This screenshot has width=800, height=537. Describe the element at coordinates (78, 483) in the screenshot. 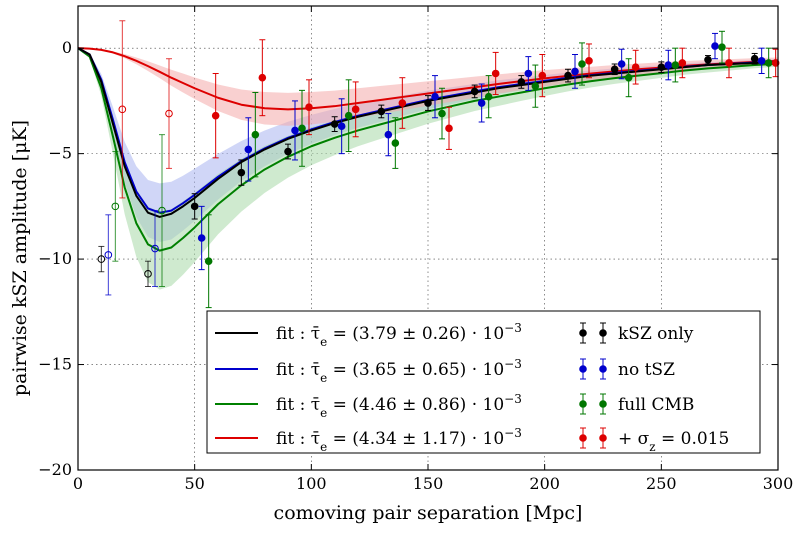

I see `x-tick-label: 0` at that location.